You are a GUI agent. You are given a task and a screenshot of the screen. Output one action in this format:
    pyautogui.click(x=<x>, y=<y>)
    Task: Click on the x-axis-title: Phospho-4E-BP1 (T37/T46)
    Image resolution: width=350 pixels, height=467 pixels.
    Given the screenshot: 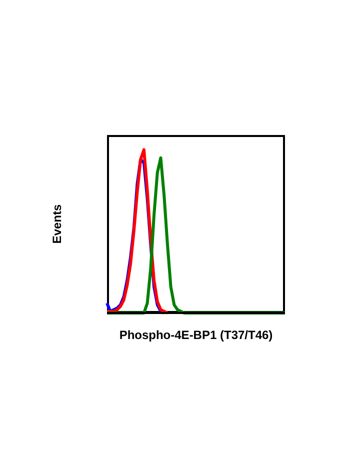 What is the action you would take?
    pyautogui.click(x=196, y=335)
    